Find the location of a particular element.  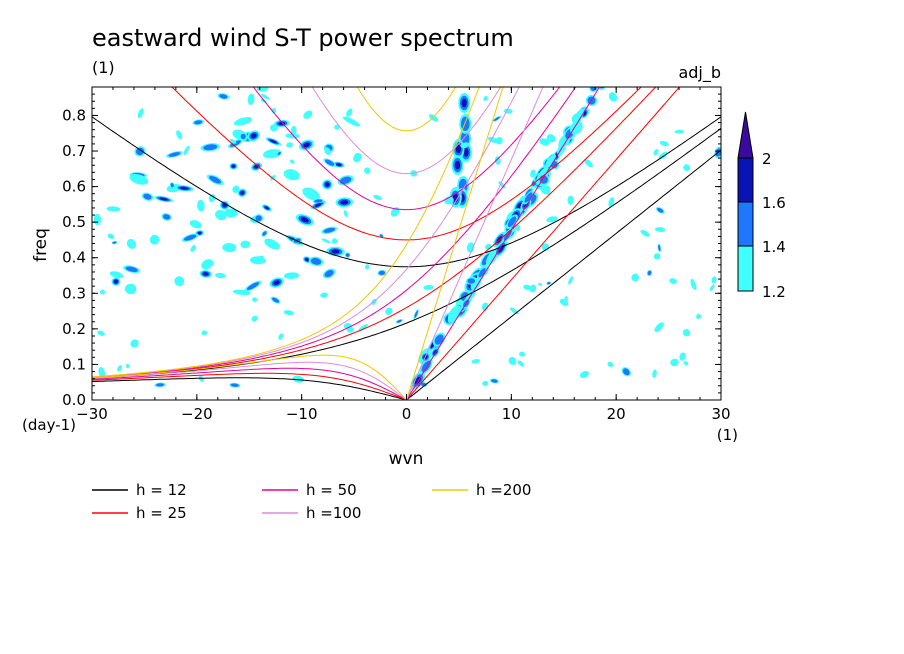

y-tick-label: 0.2 is located at coordinates (74, 329).